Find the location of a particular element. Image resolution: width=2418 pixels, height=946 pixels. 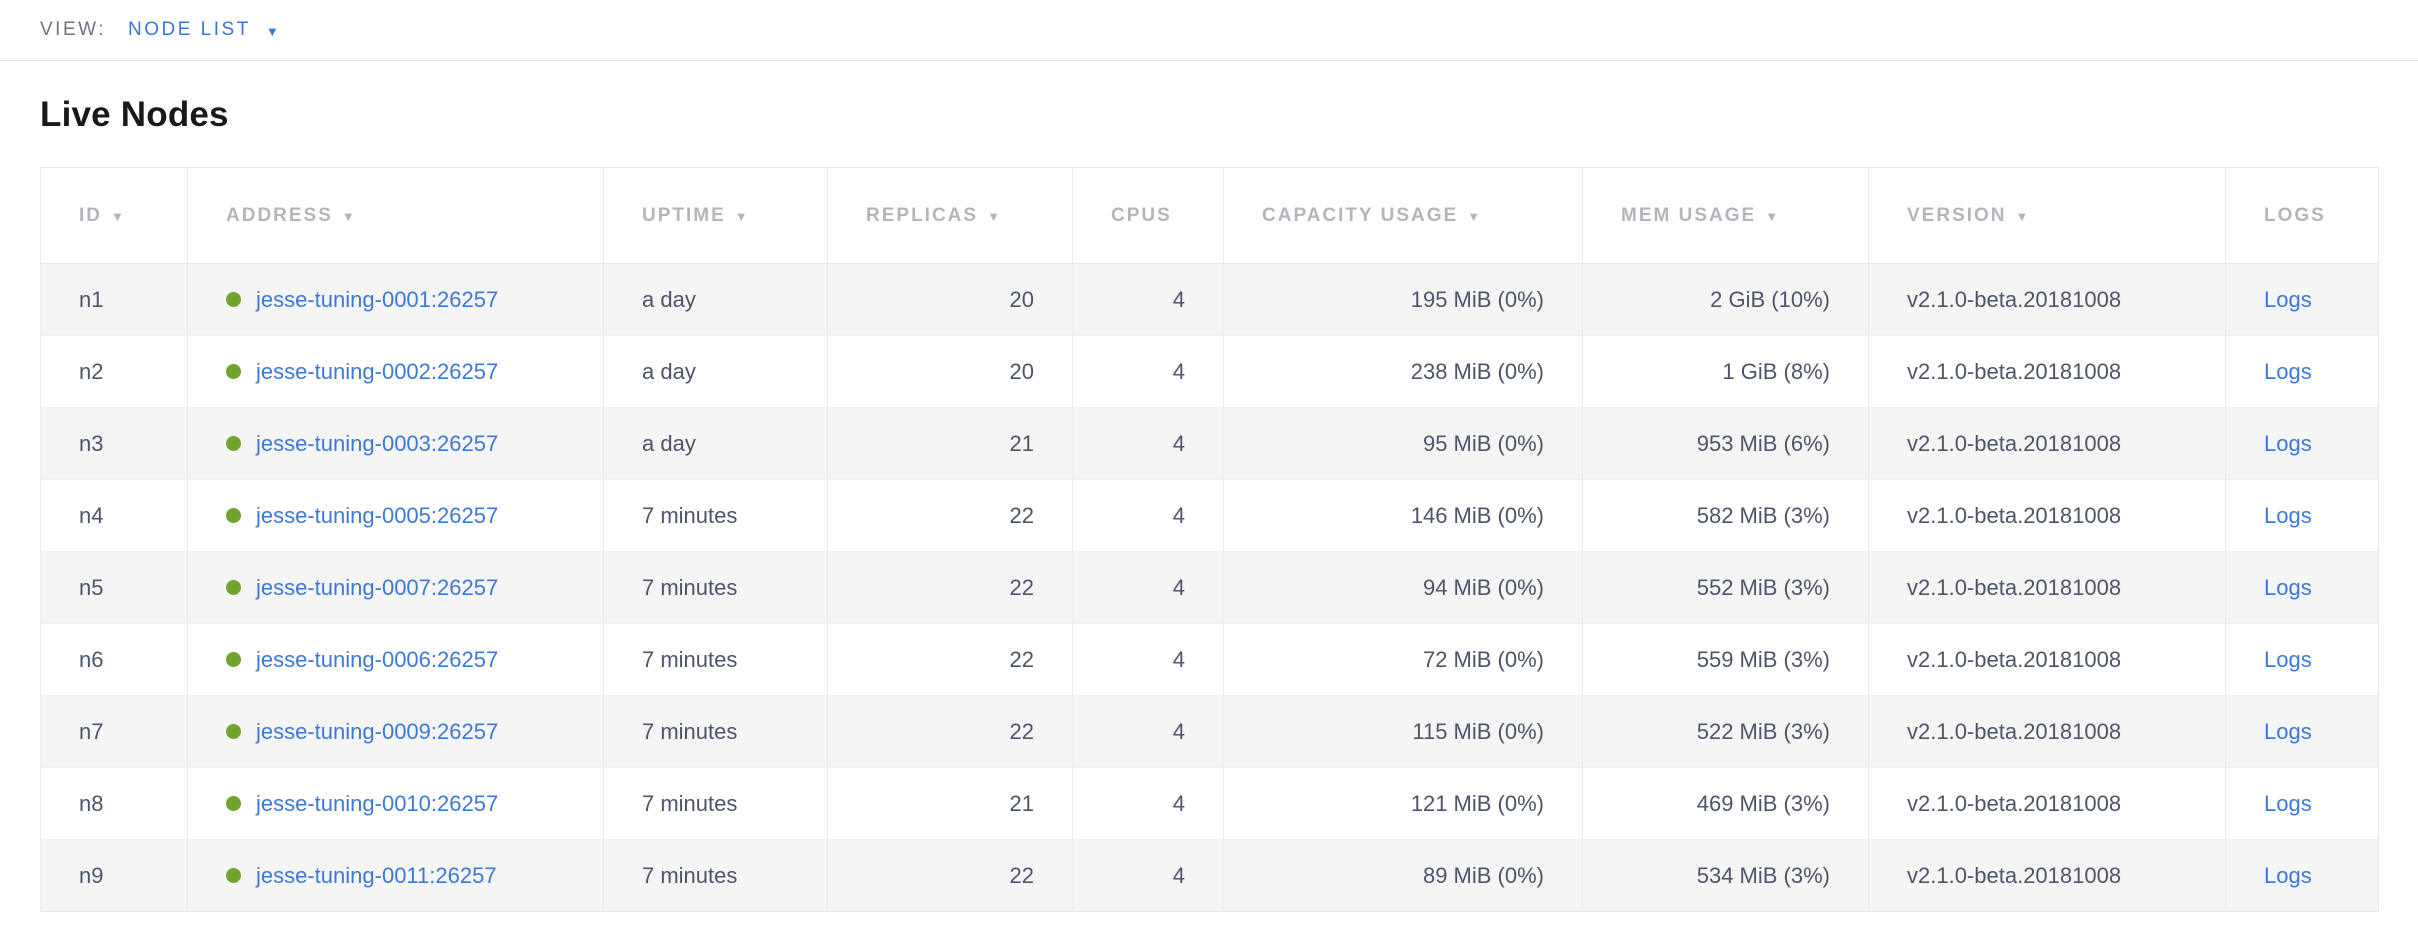

cell-value-id: n2 is located at coordinates (91, 371).